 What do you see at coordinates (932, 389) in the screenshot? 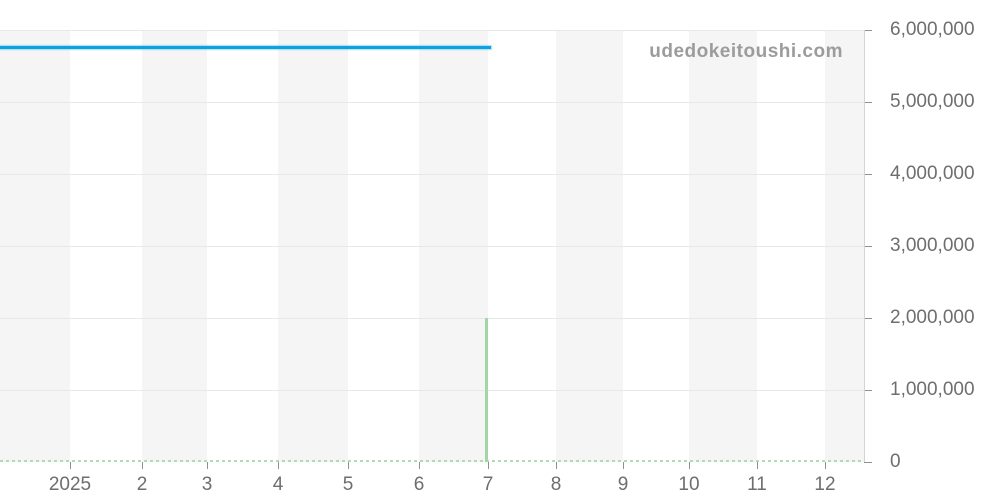
I see `y-tick-label: 1,000,000` at bounding box center [932, 389].